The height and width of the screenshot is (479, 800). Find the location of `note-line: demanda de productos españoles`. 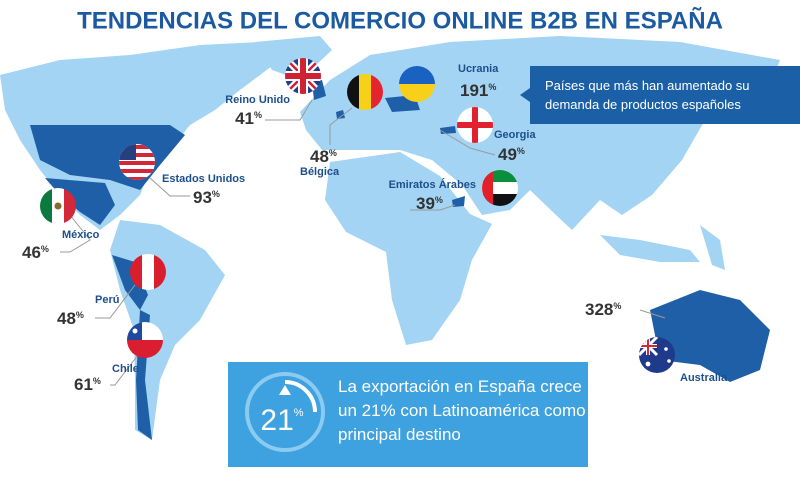

note-line: demanda de productos españoles is located at coordinates (643, 104).